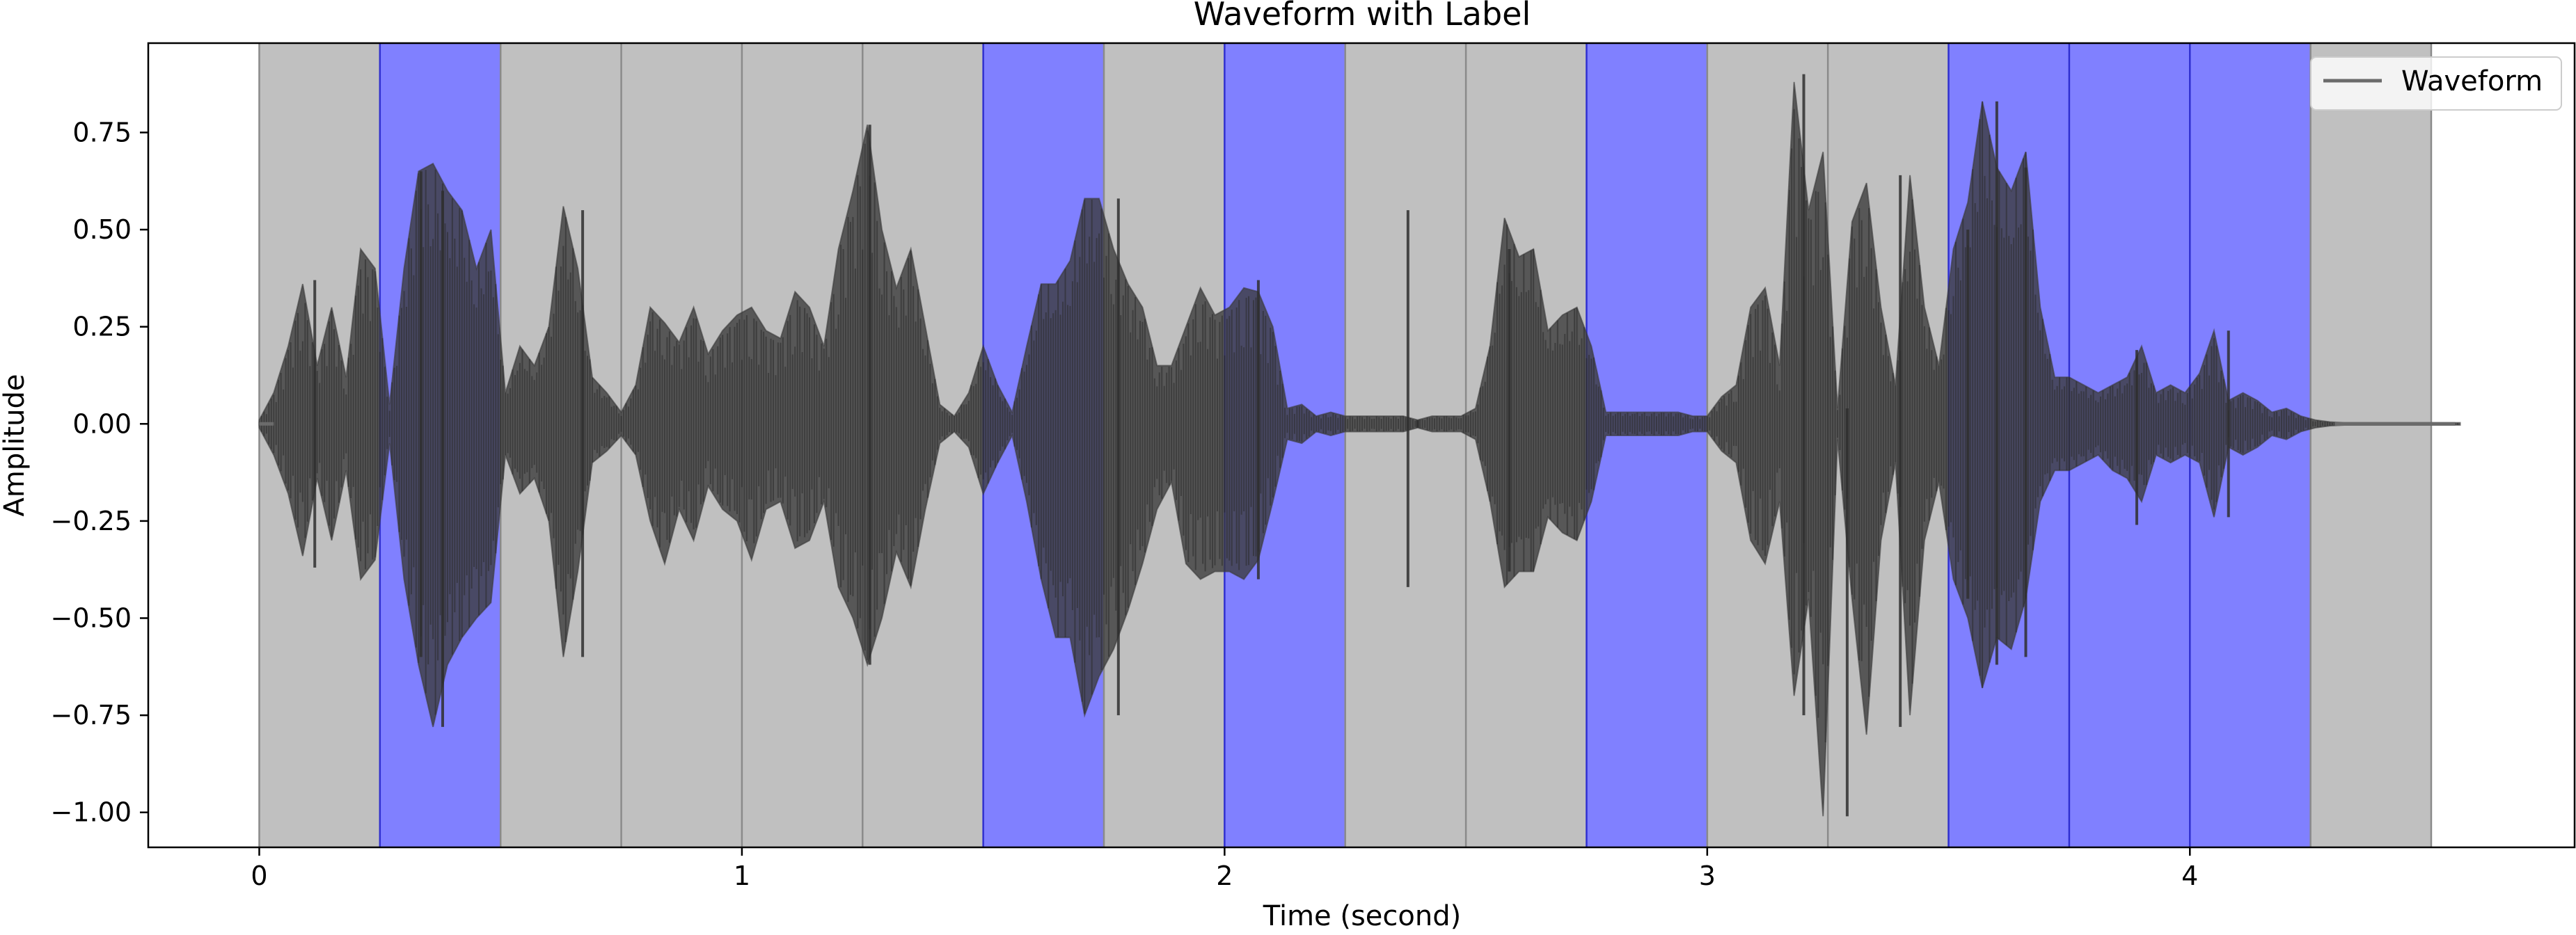  I want to click on legend-entry: Waveform, so click(2472, 81).